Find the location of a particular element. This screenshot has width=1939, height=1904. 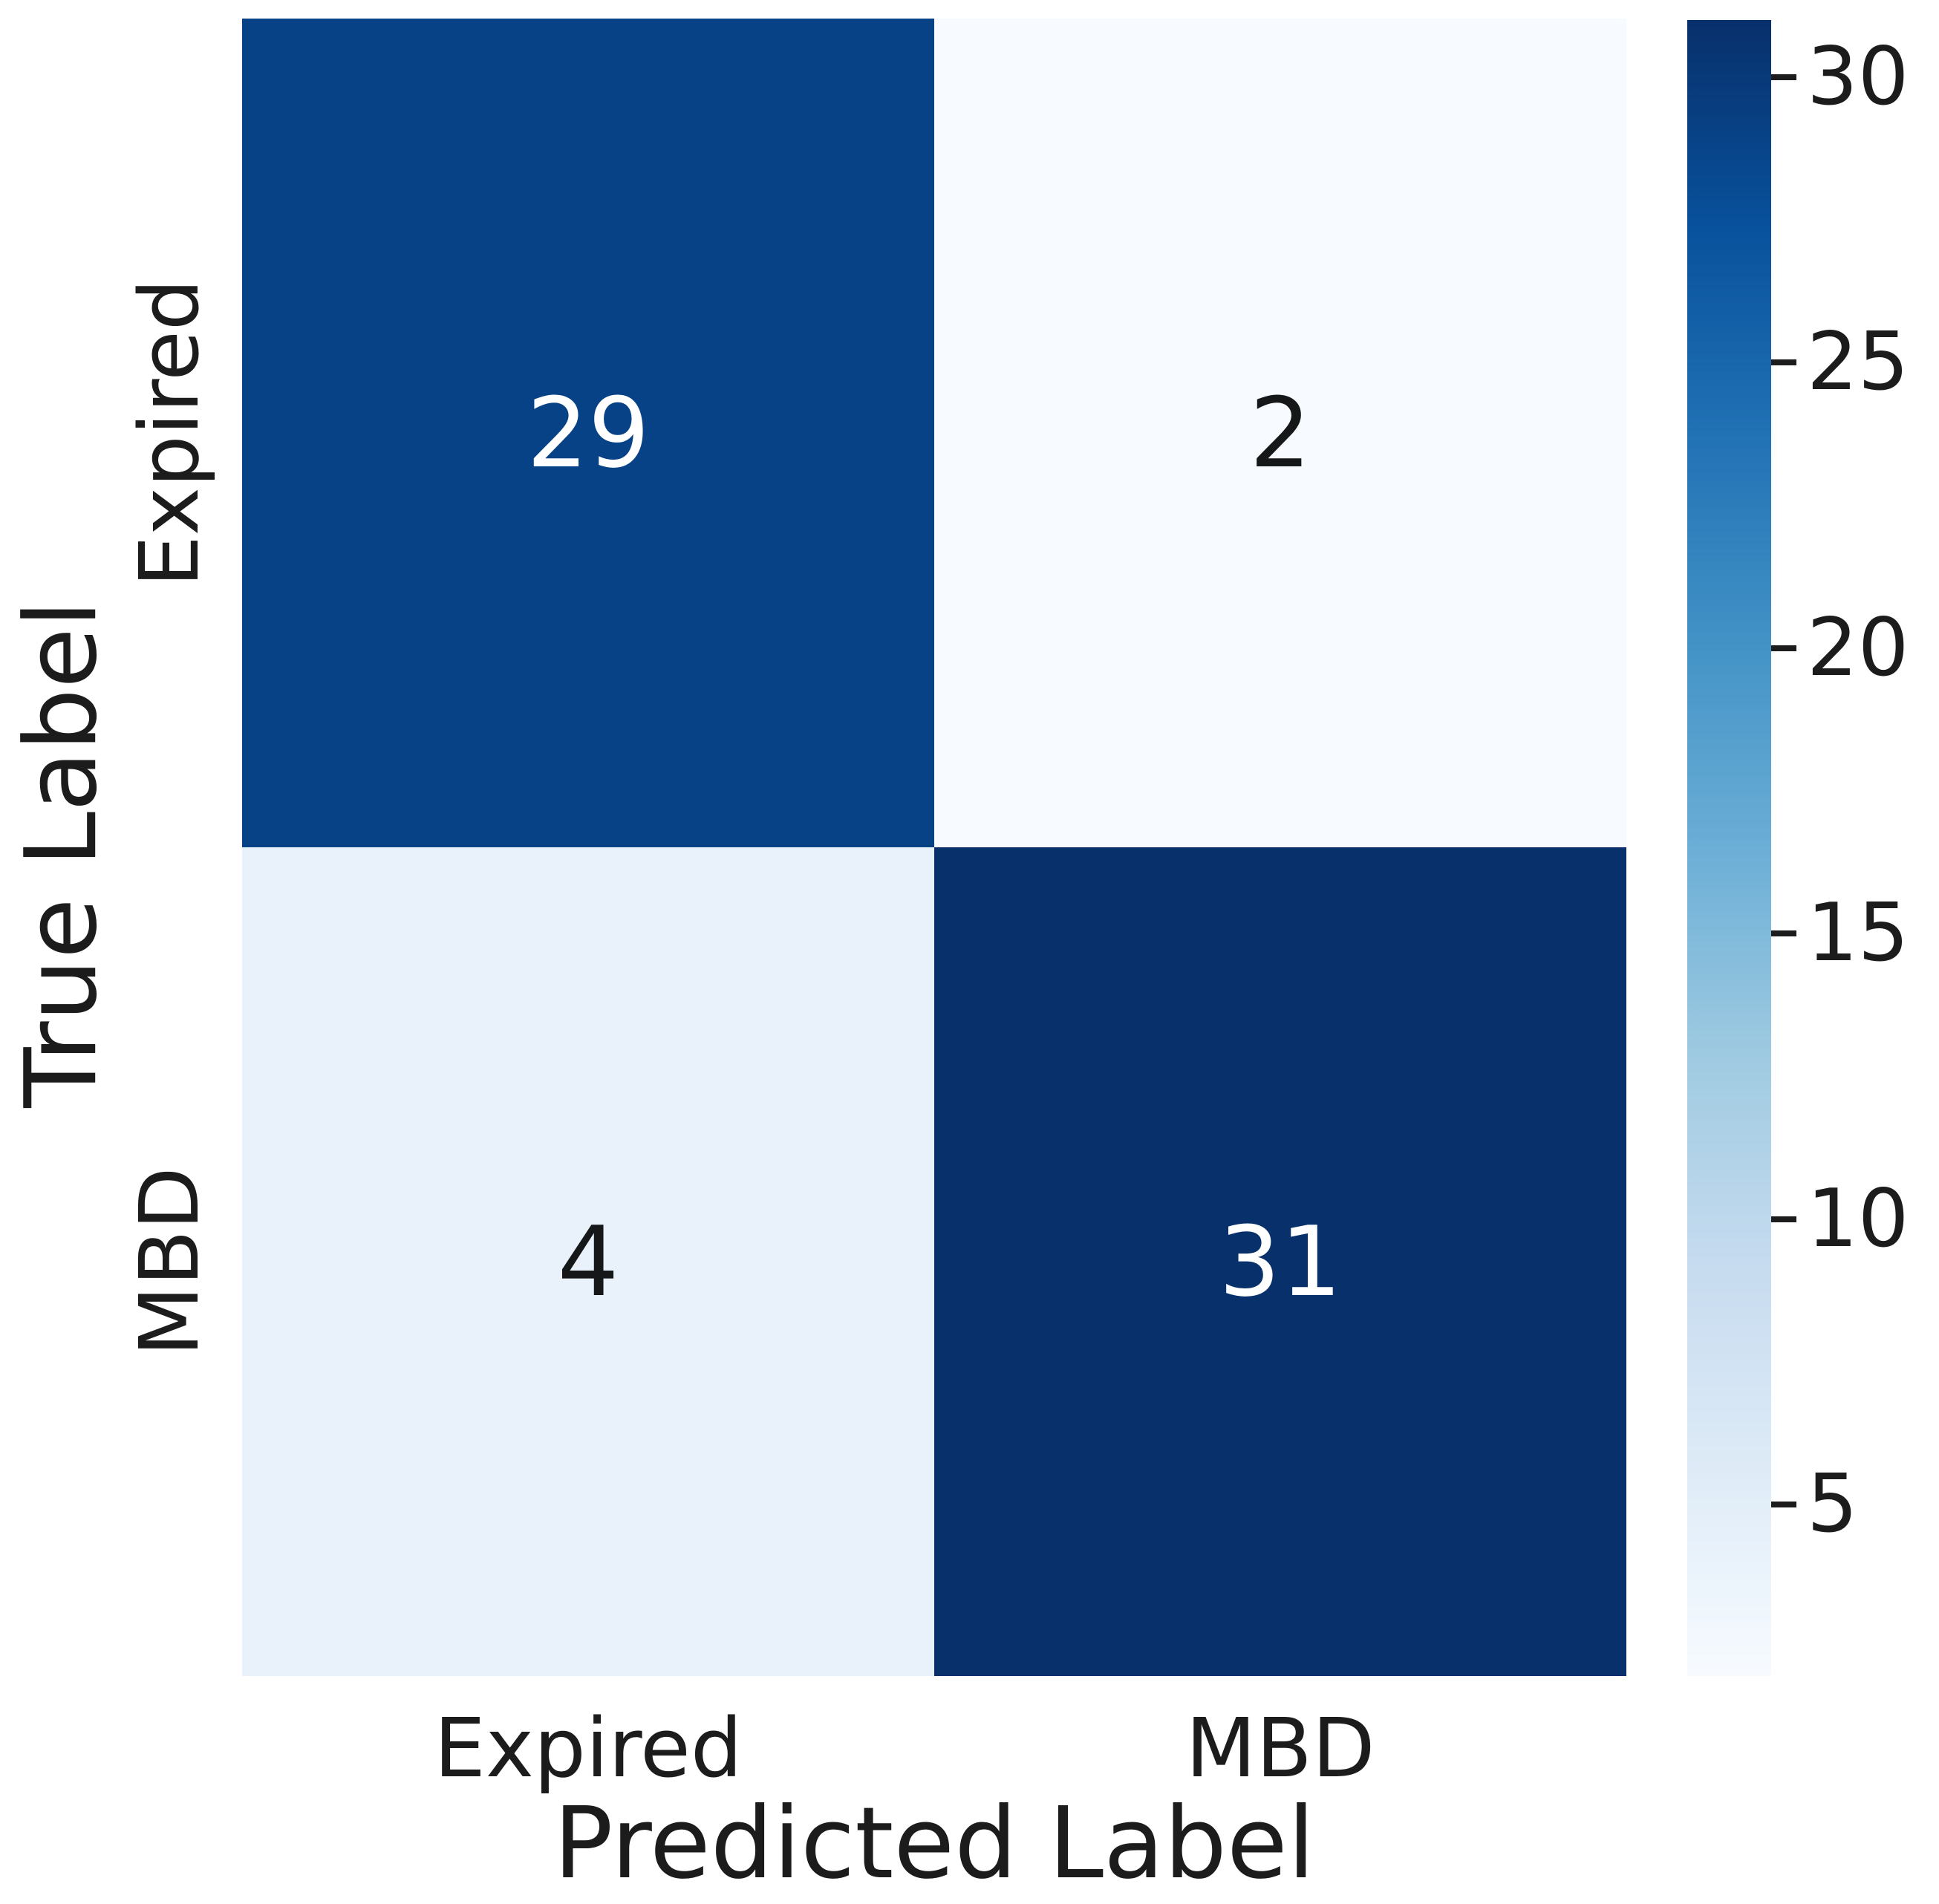

cell-annotation: 2 is located at coordinates (1280, 433).